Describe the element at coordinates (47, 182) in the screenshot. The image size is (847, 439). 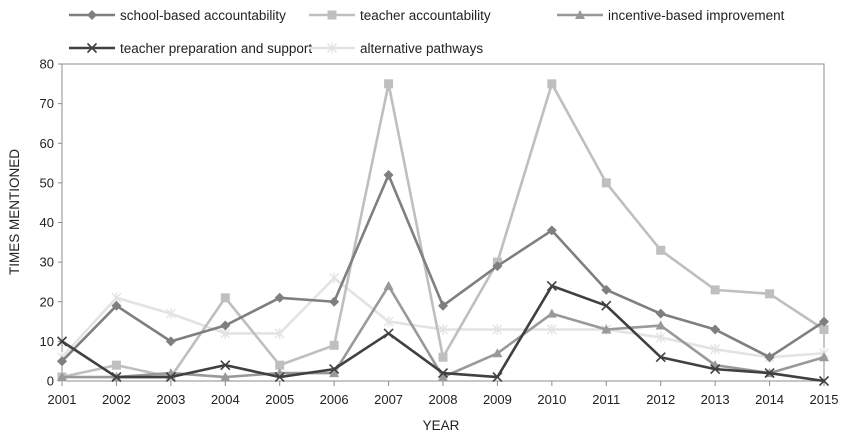
I see `y-tick-label: 50` at that location.